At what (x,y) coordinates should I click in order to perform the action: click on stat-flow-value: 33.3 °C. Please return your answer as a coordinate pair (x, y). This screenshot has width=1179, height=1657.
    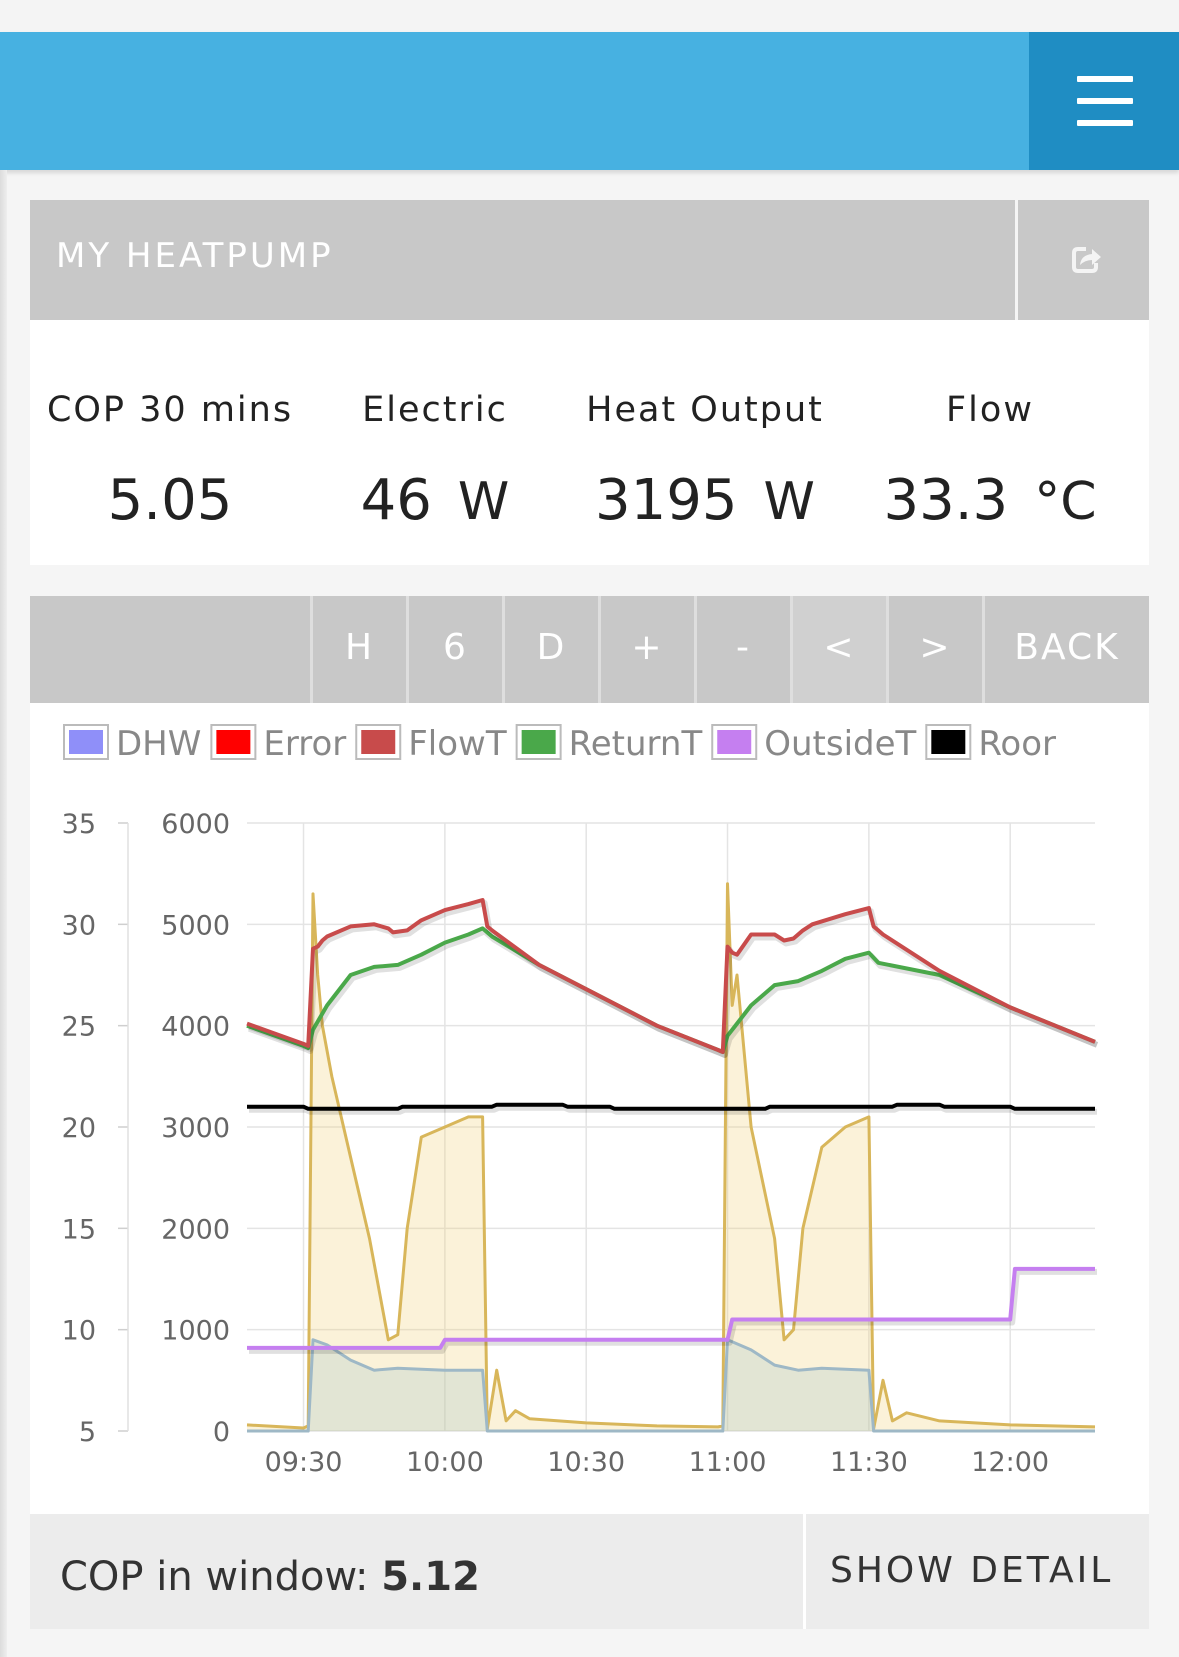
    Looking at the image, I should click on (990, 500).